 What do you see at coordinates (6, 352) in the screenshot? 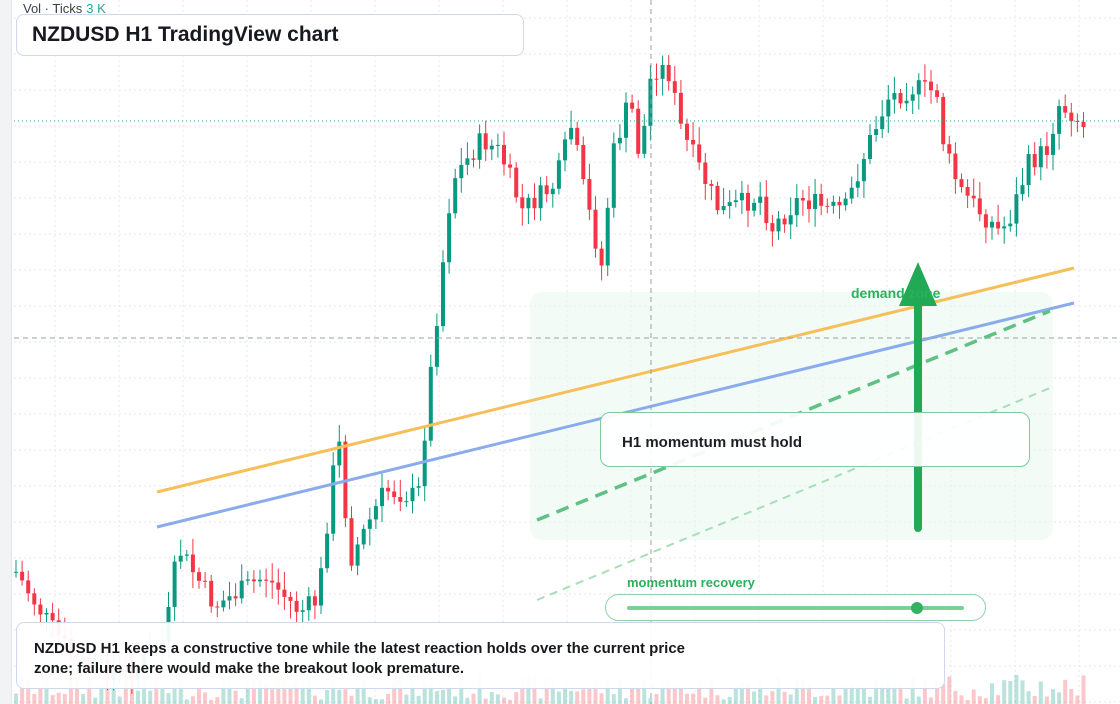
I see `price-scale-strip` at bounding box center [6, 352].